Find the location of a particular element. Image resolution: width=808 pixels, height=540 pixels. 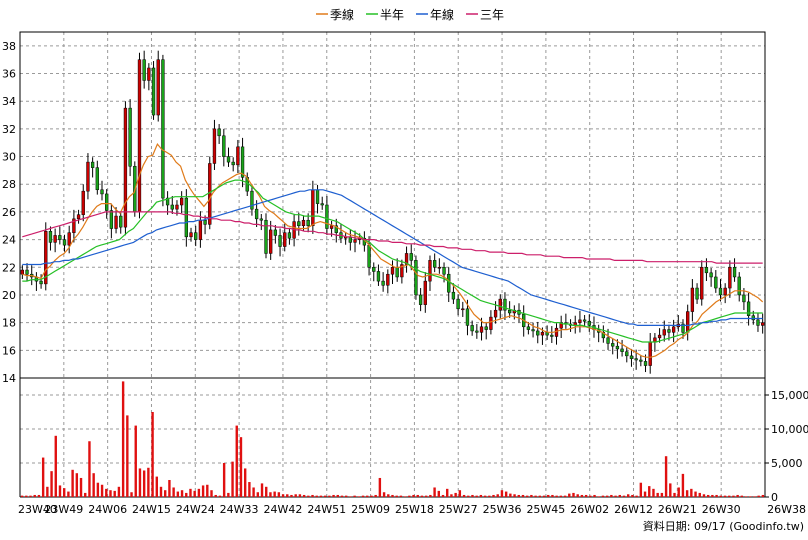

x-tick-label: 24W33 is located at coordinates (239, 509).